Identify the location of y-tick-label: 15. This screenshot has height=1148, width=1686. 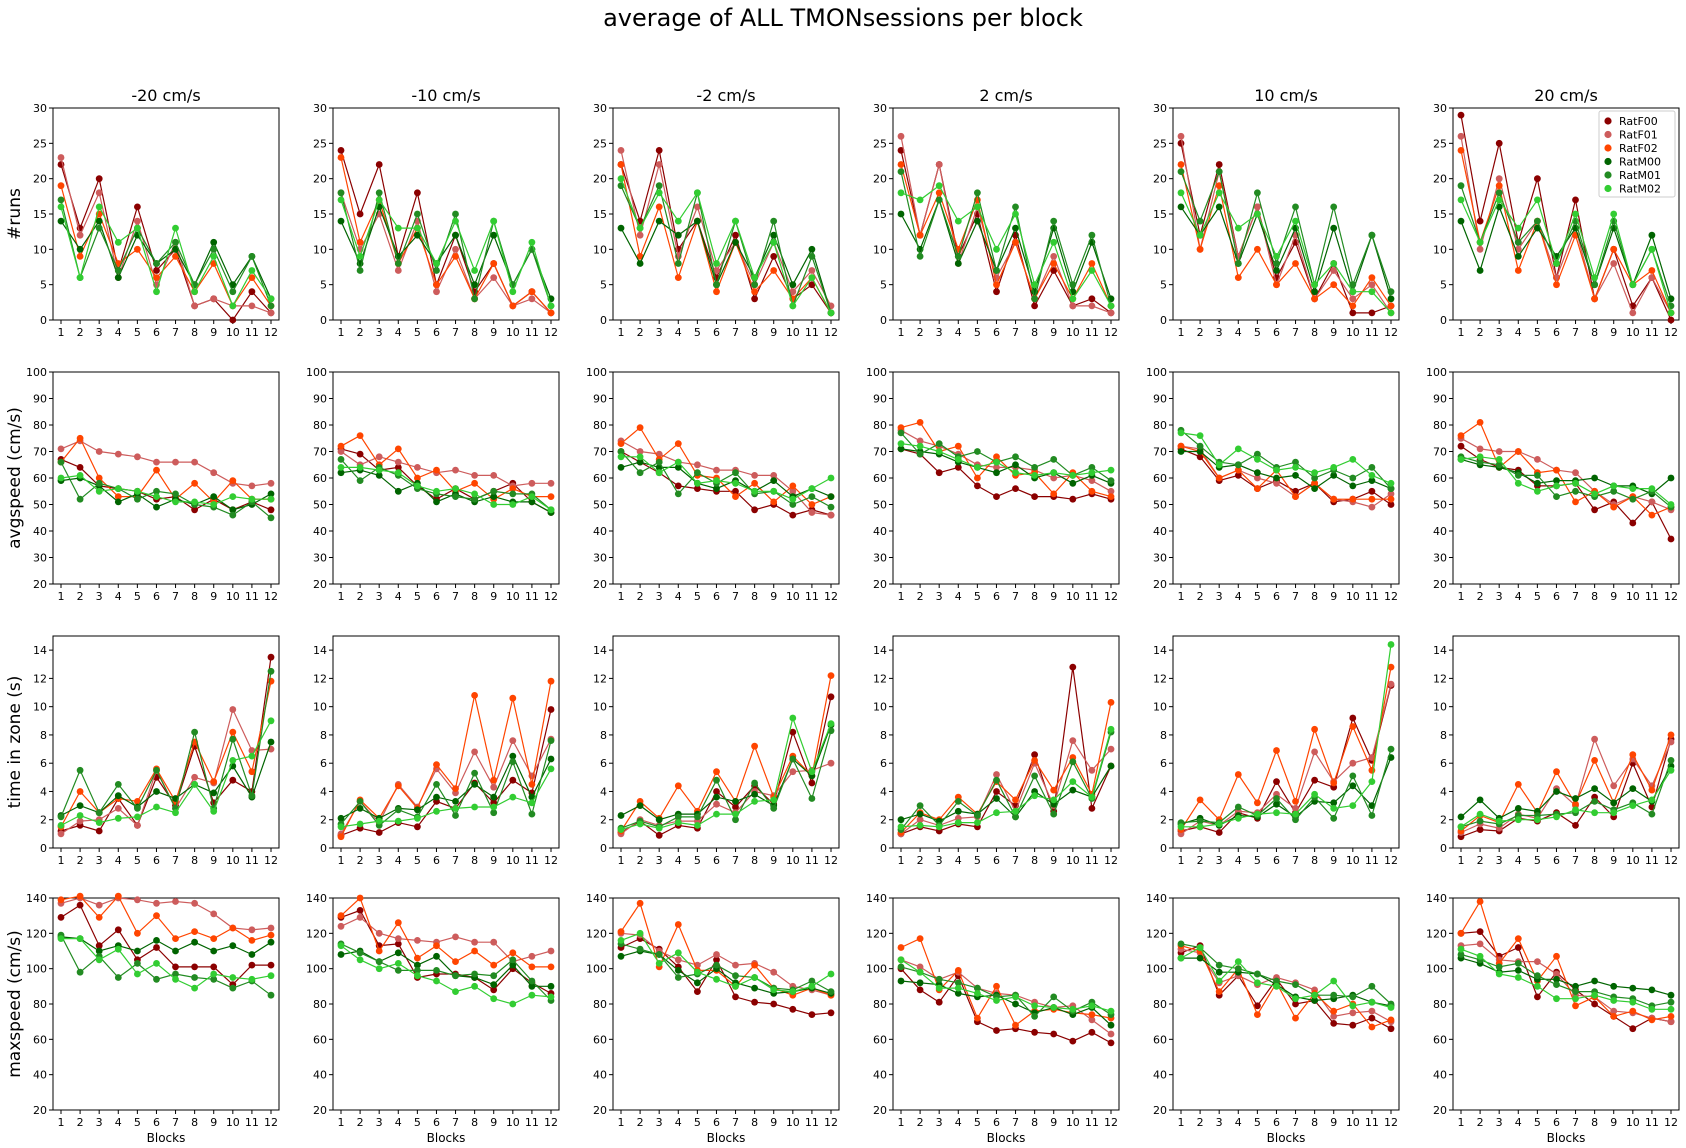
(880, 214).